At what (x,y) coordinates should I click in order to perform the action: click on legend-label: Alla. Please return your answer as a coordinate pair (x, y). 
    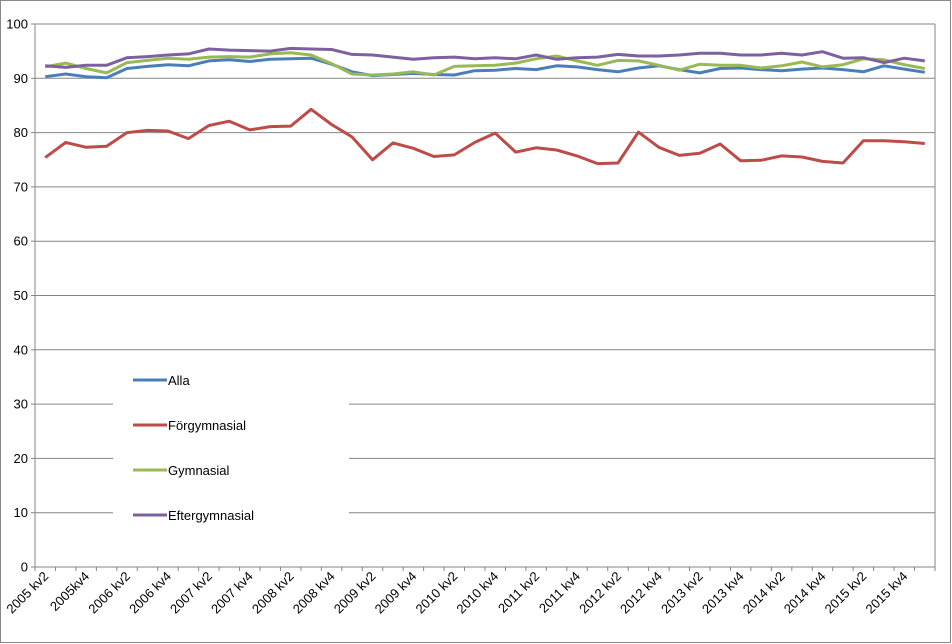
    Looking at the image, I should click on (179, 380).